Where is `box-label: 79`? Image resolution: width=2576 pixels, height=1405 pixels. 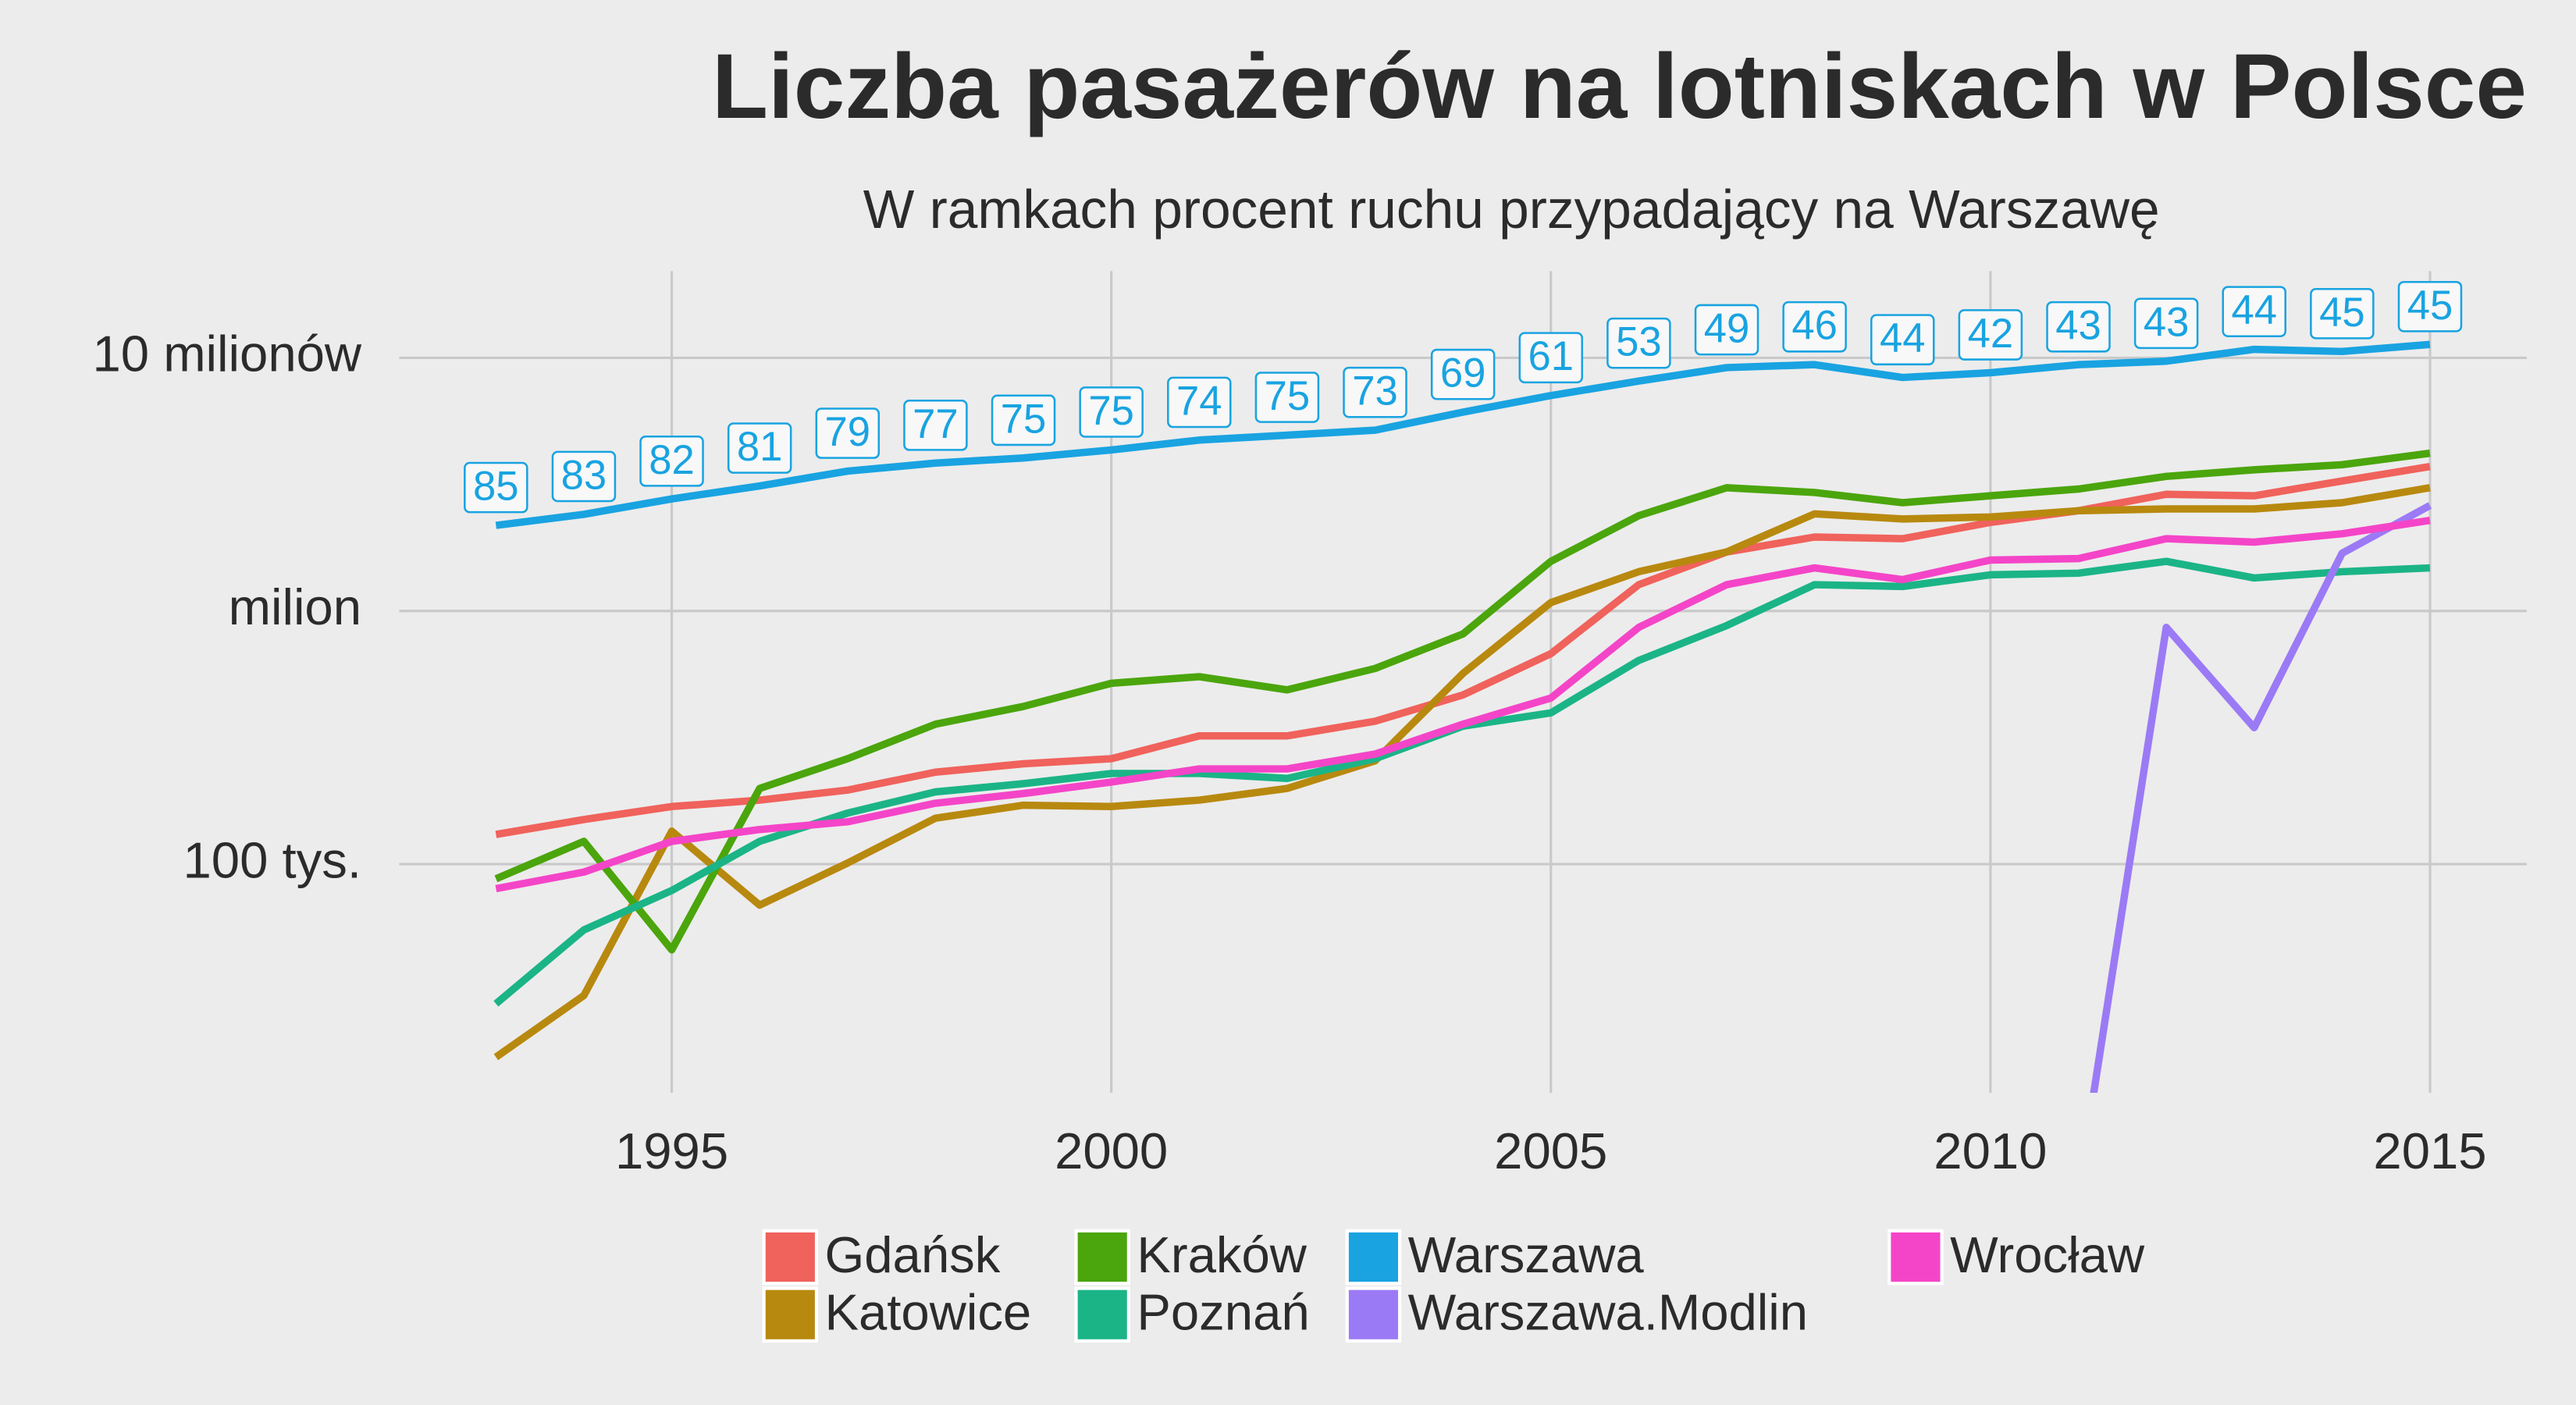
box-label: 79 is located at coordinates (848, 432).